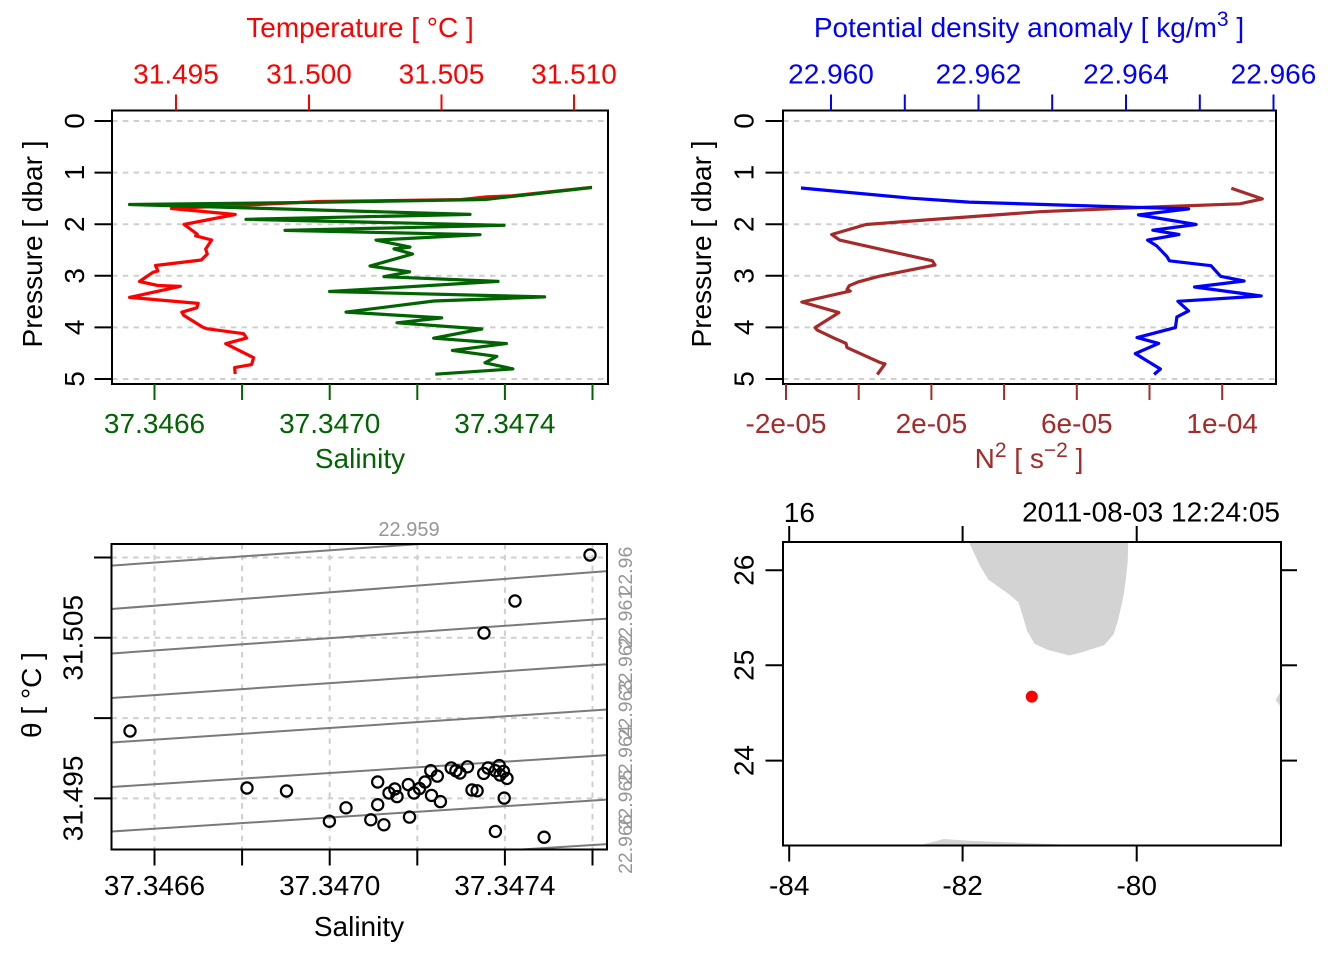 This screenshot has width=1344, height=960. What do you see at coordinates (744, 570) in the screenshot?
I see `svg-text: 26` at bounding box center [744, 570].